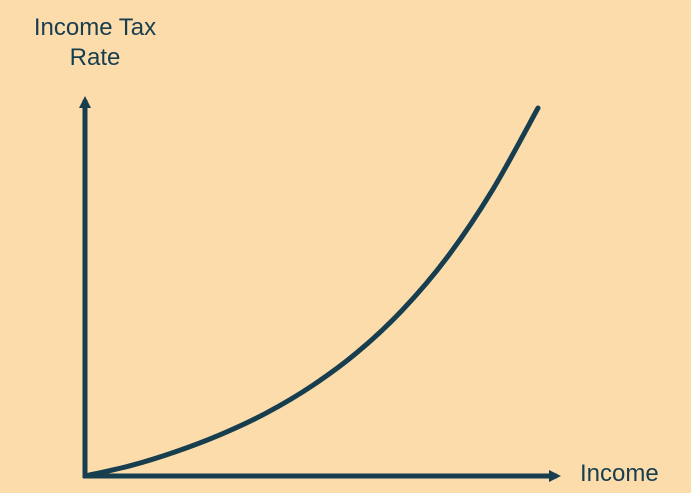 The height and width of the screenshot is (493, 691). I want to click on y-axis-label-line-2: Rate, so click(95, 57).